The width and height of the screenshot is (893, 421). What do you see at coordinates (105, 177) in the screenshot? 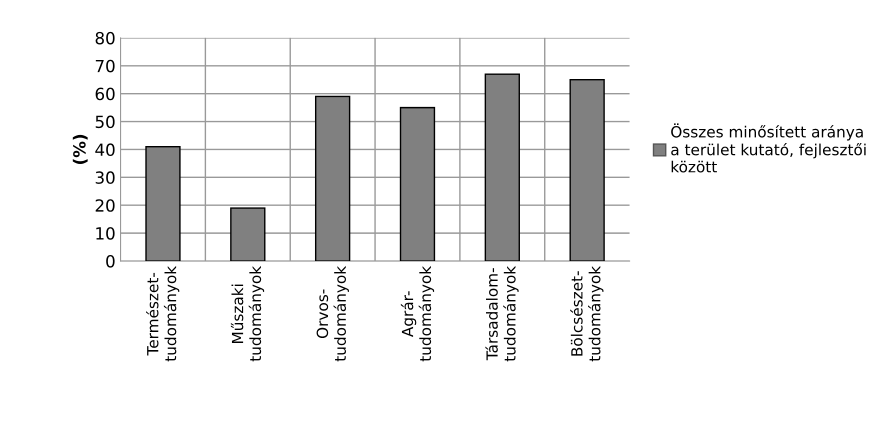
I see `y-tick-label: 30` at bounding box center [105, 177].